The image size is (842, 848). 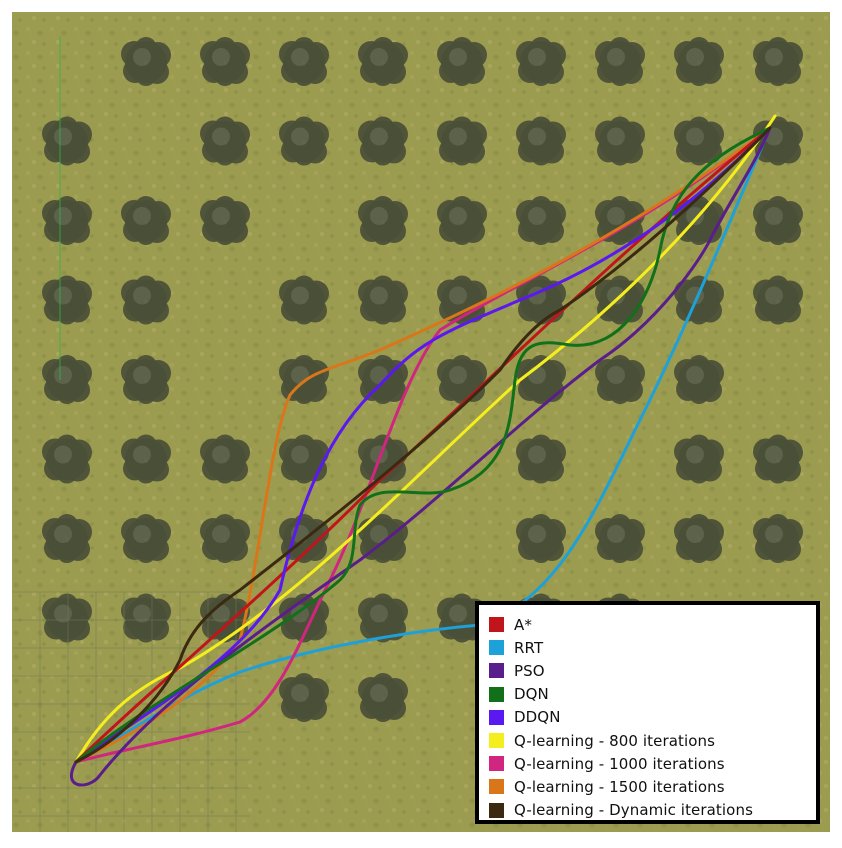 I want to click on legend-label: Q-learning - 800 iterations, so click(x=615, y=740).